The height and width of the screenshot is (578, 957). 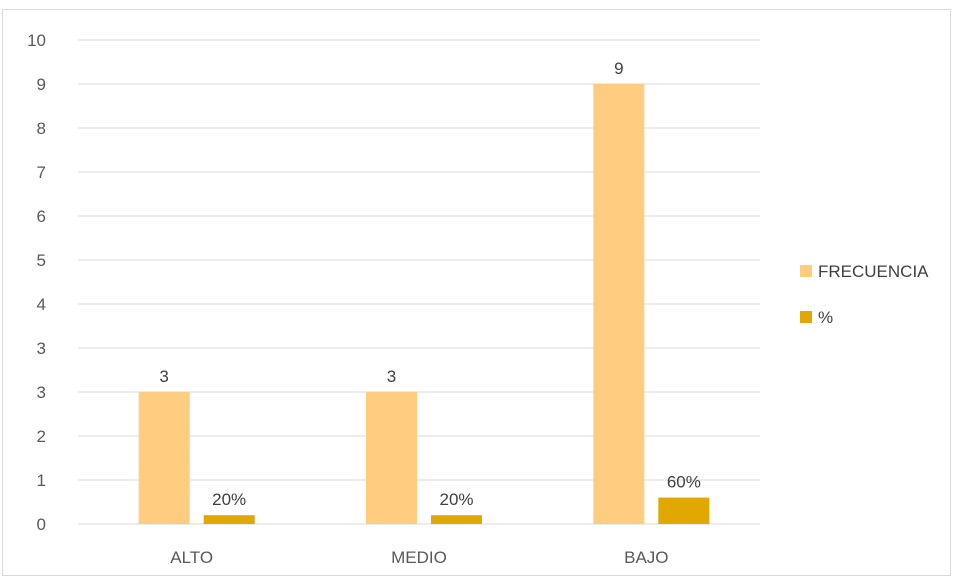 I want to click on y-tick-label: 7, so click(x=41, y=172).